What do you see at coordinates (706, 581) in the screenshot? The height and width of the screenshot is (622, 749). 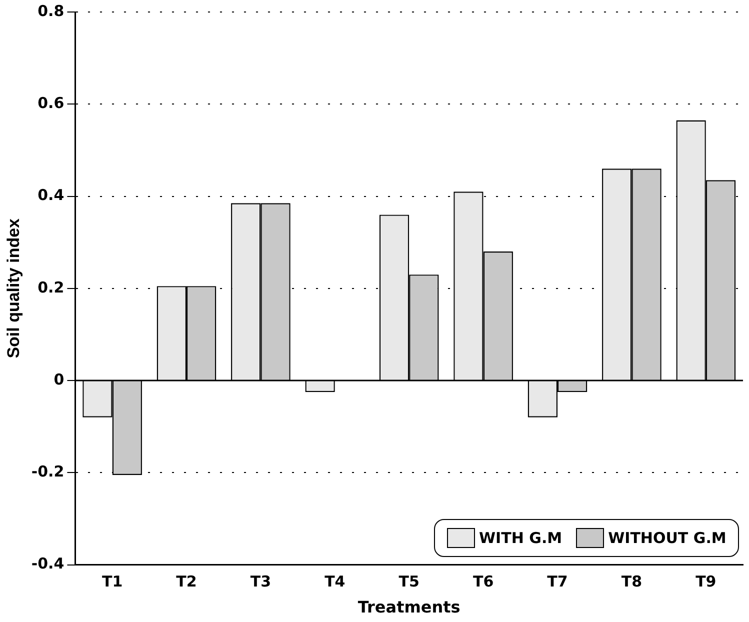 I see `x-tick-label: T9` at bounding box center [706, 581].